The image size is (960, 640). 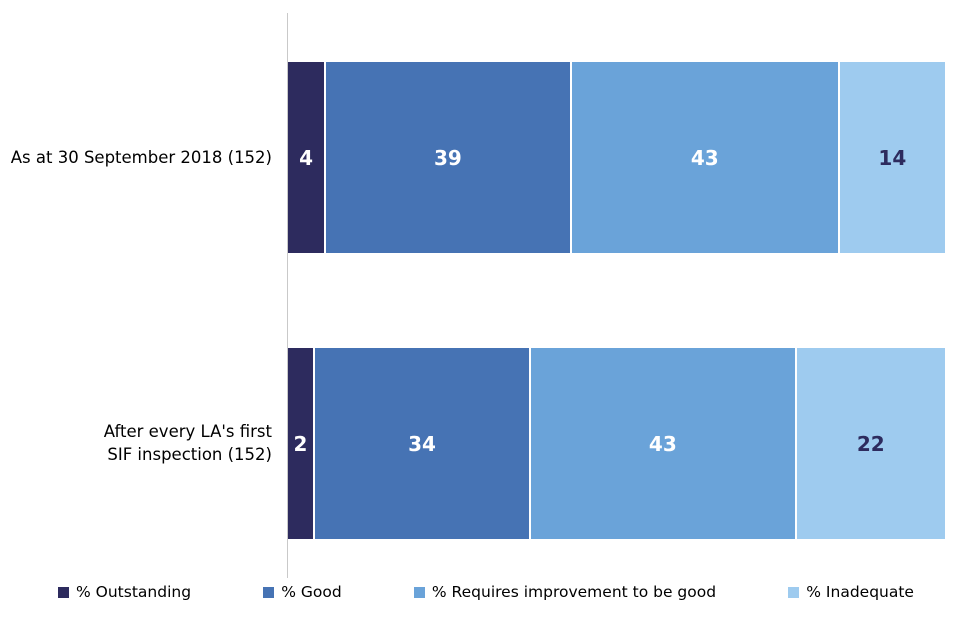 I want to click on legend-item-outstanding: % Outstanding, so click(x=124, y=592).